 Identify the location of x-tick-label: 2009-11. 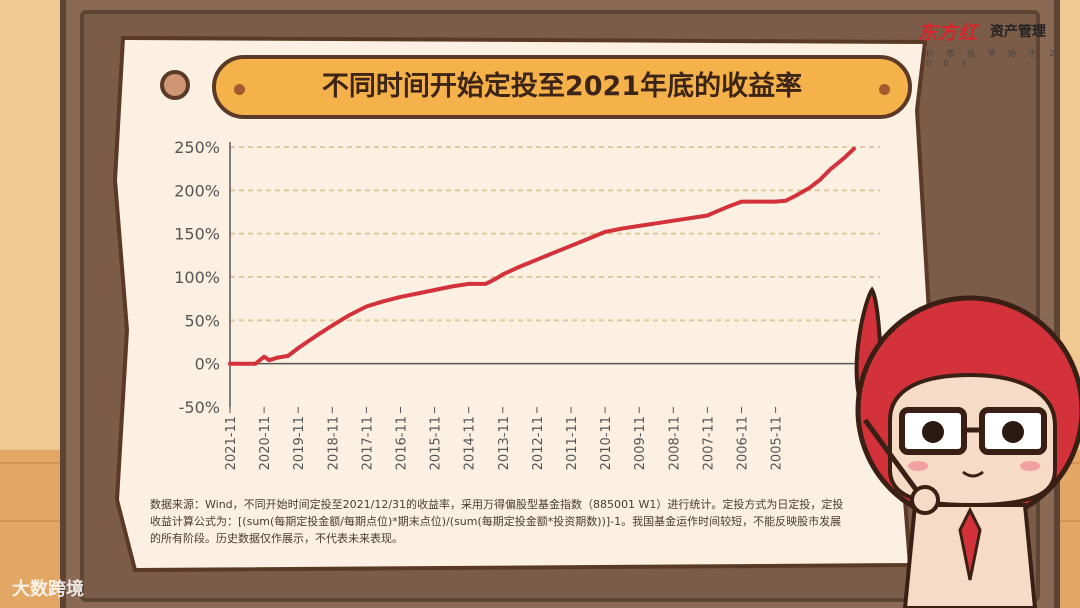
(640, 443).